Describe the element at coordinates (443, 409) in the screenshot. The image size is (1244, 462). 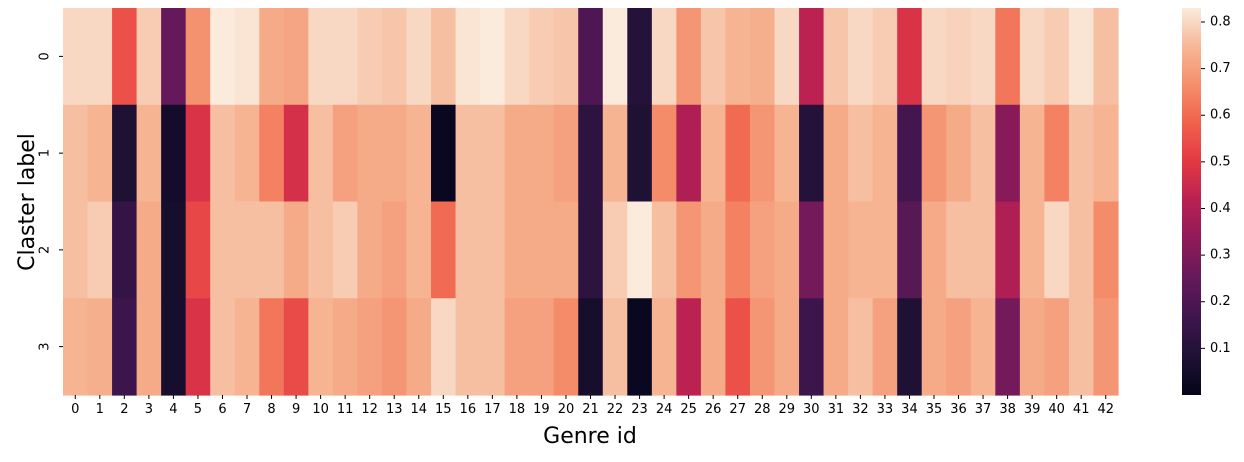
I see `x-tick-label: 15` at that location.